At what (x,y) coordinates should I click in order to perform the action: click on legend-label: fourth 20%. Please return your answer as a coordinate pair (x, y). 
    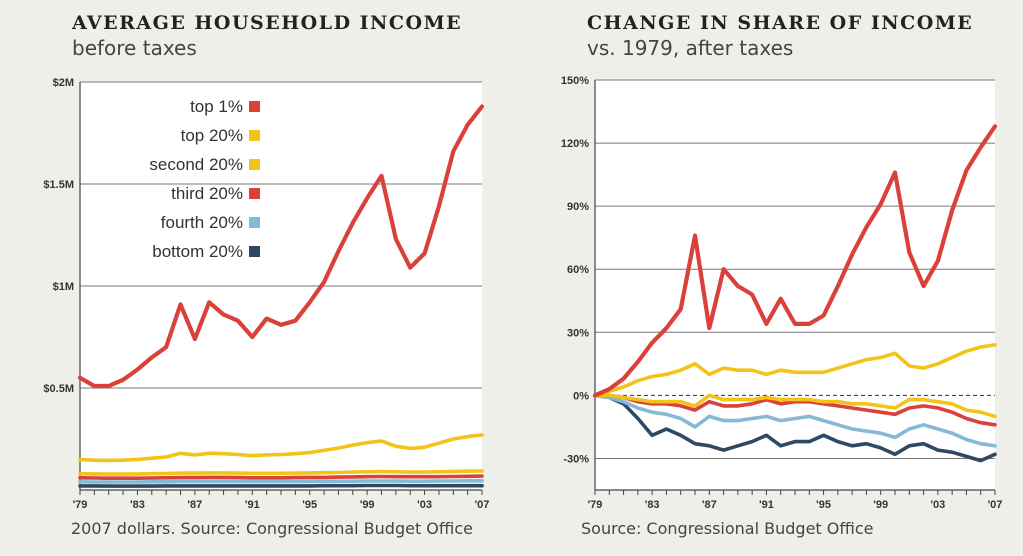
    Looking at the image, I should click on (202, 222).